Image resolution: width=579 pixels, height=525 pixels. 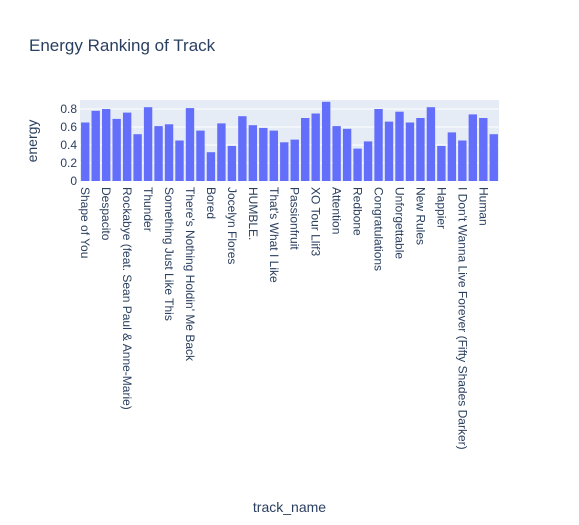 What do you see at coordinates (399, 223) in the screenshot?
I see `x-tick-label: Unforgettable` at bounding box center [399, 223].